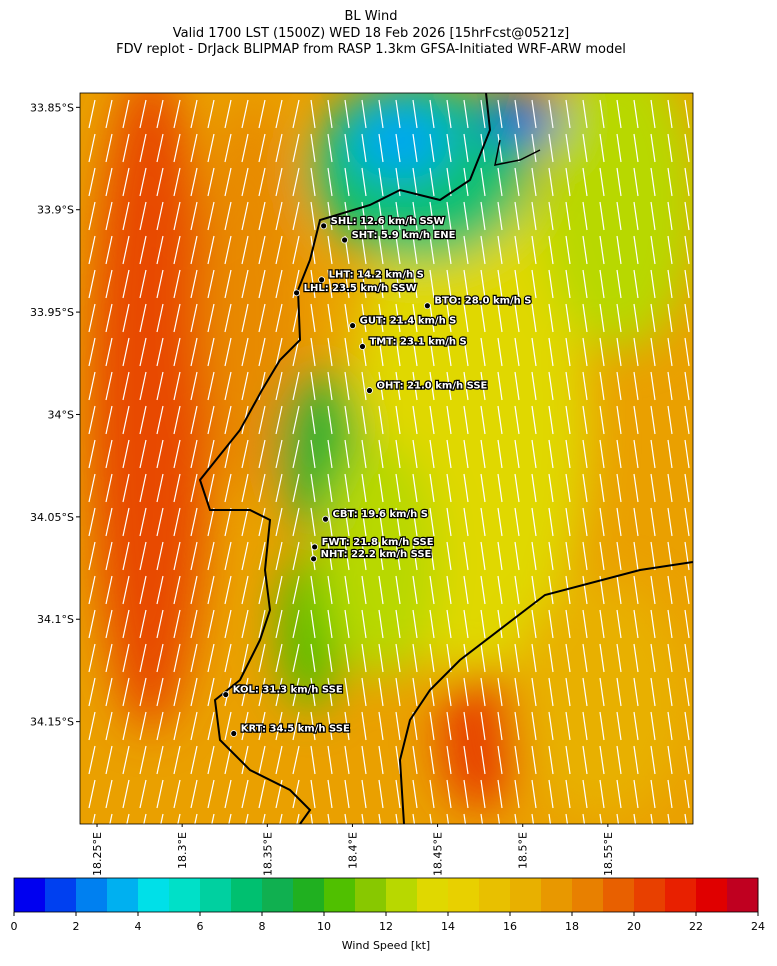 Image resolution: width=777 pixels, height=966 pixels. What do you see at coordinates (608, 854) in the screenshot?
I see `x-tick-label: 18.55°E` at bounding box center [608, 854].